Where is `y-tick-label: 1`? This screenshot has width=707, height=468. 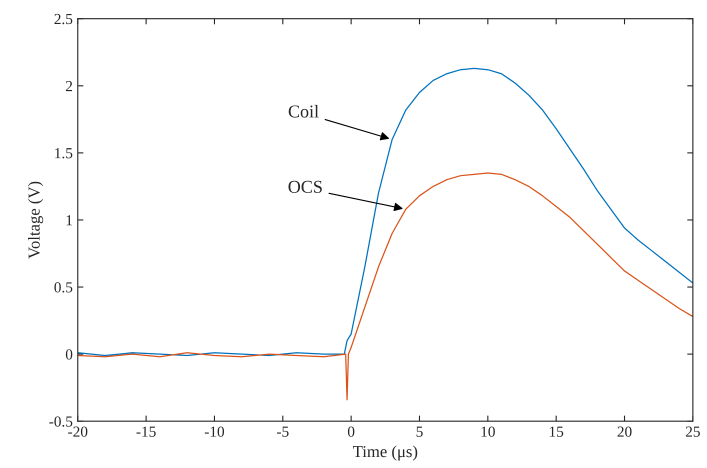 y-tick-label: 1 is located at coordinates (69, 220).